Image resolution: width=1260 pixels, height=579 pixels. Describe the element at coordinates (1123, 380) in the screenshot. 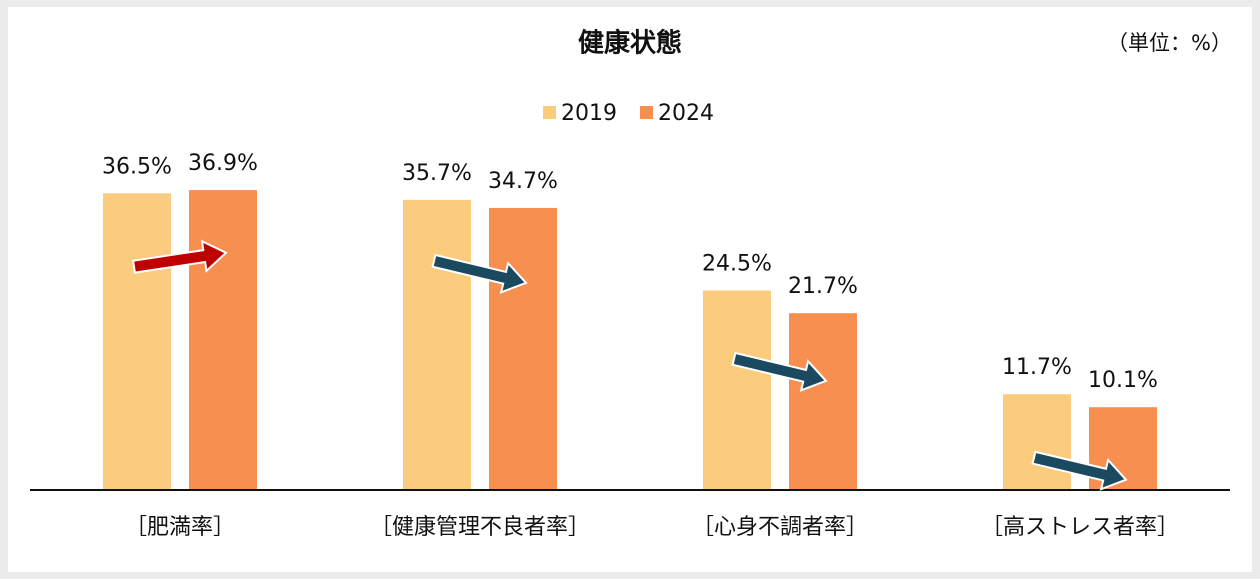

I see `value-label: 10.1%` at that location.